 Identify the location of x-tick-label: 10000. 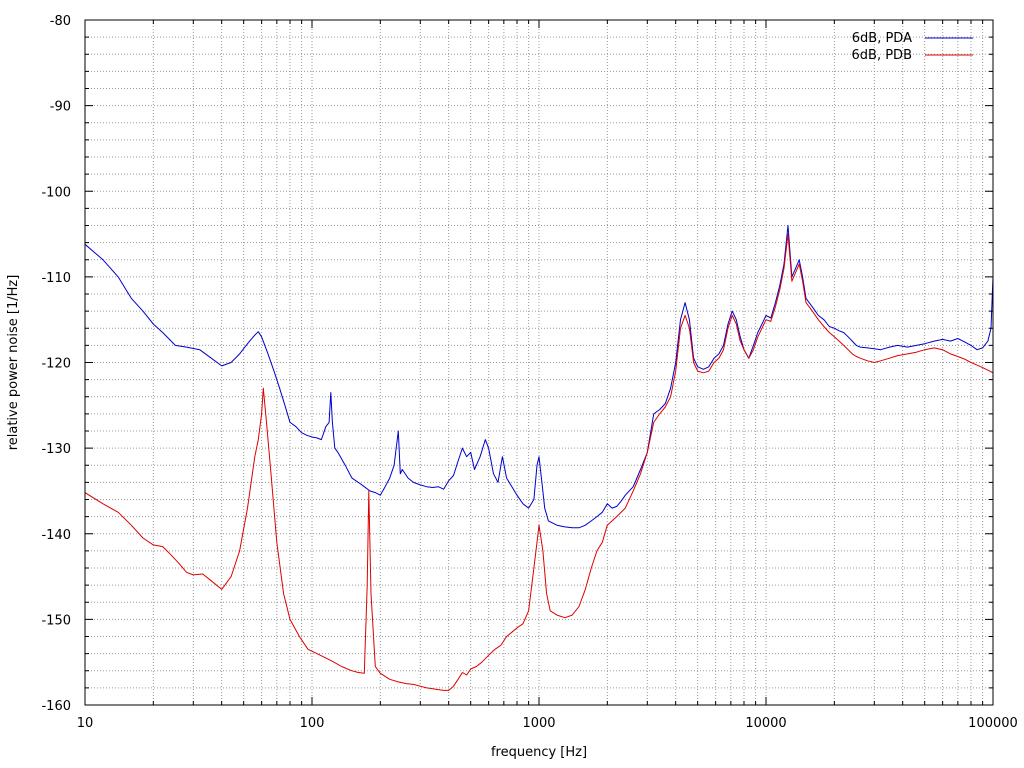
(765, 723).